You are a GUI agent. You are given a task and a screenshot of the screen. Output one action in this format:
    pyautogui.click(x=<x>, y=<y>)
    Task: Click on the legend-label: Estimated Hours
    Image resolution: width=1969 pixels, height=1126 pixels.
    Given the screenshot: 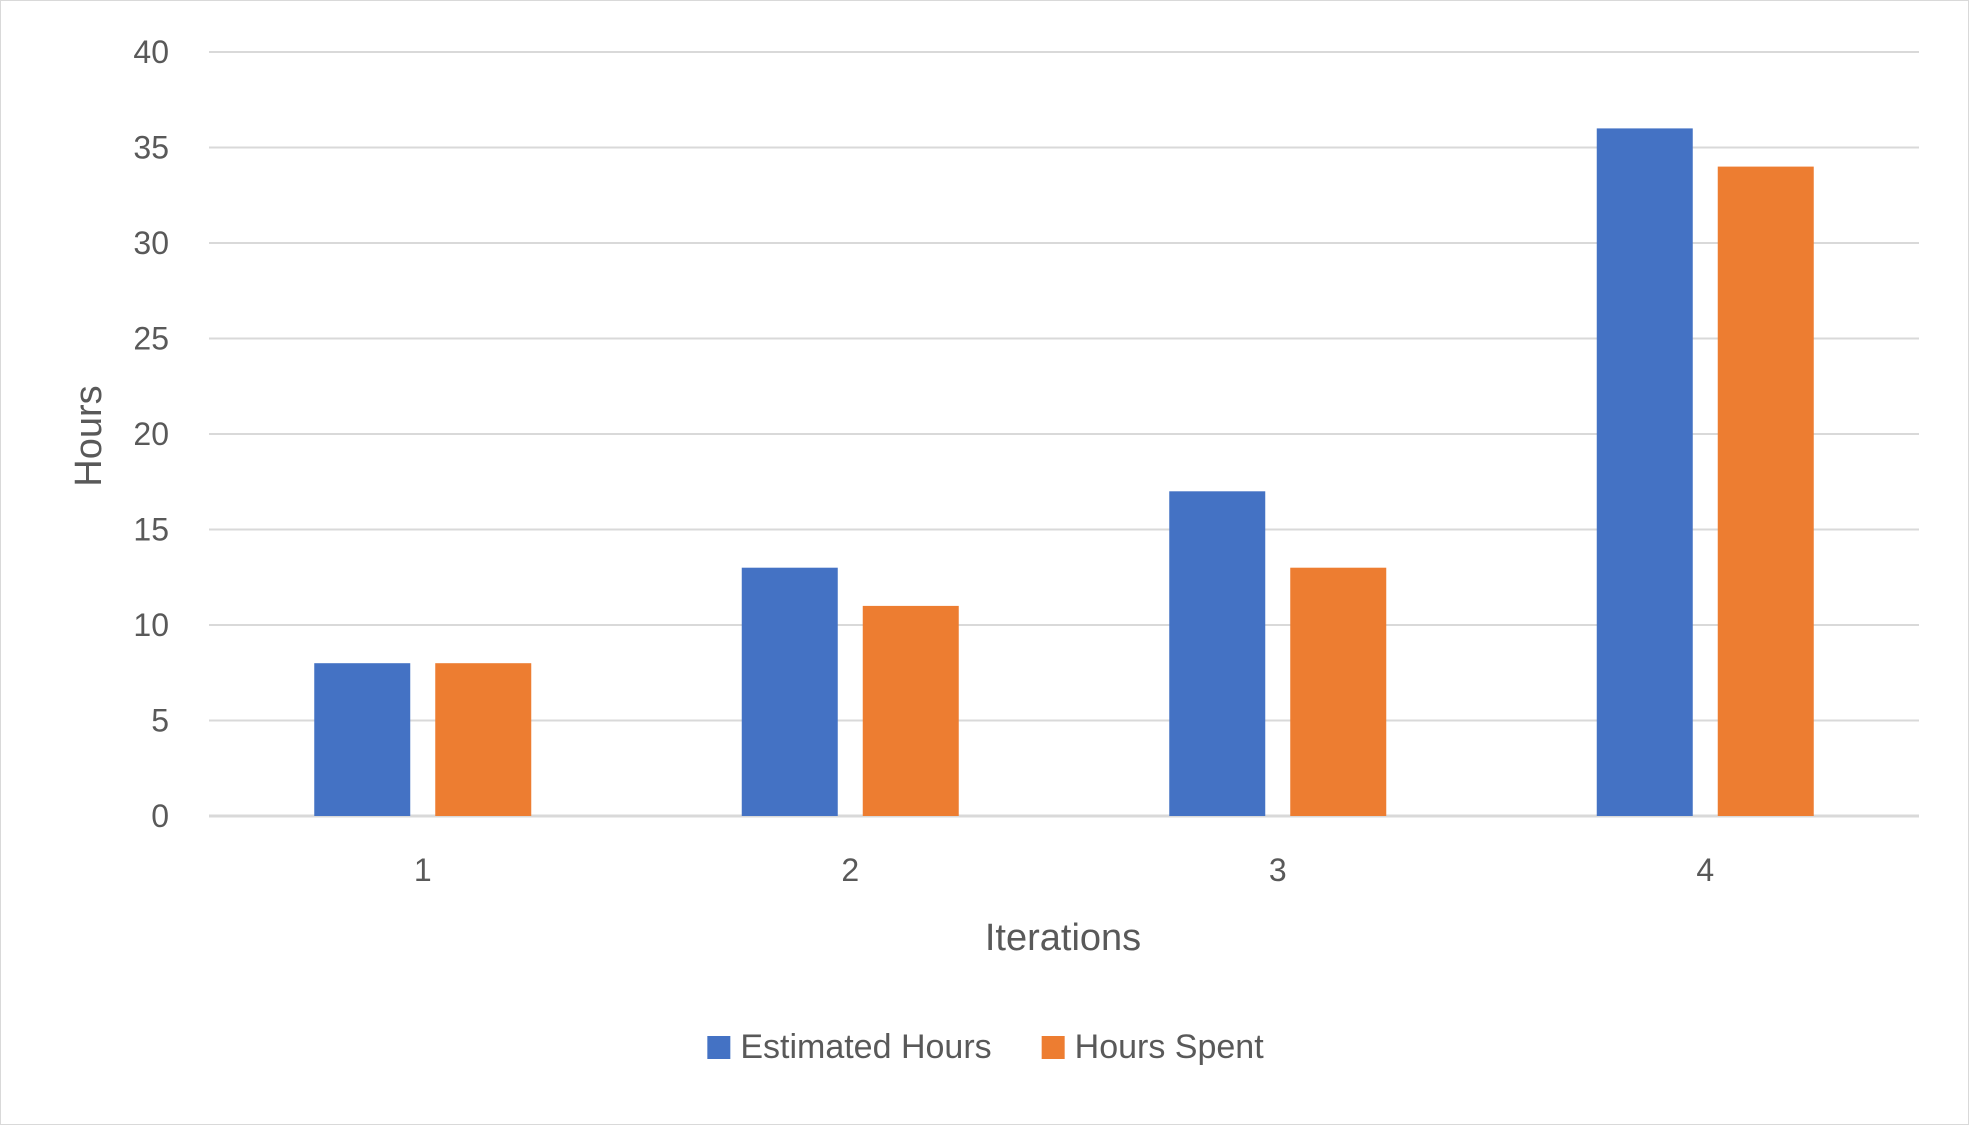 What is the action you would take?
    pyautogui.click(x=865, y=1047)
    